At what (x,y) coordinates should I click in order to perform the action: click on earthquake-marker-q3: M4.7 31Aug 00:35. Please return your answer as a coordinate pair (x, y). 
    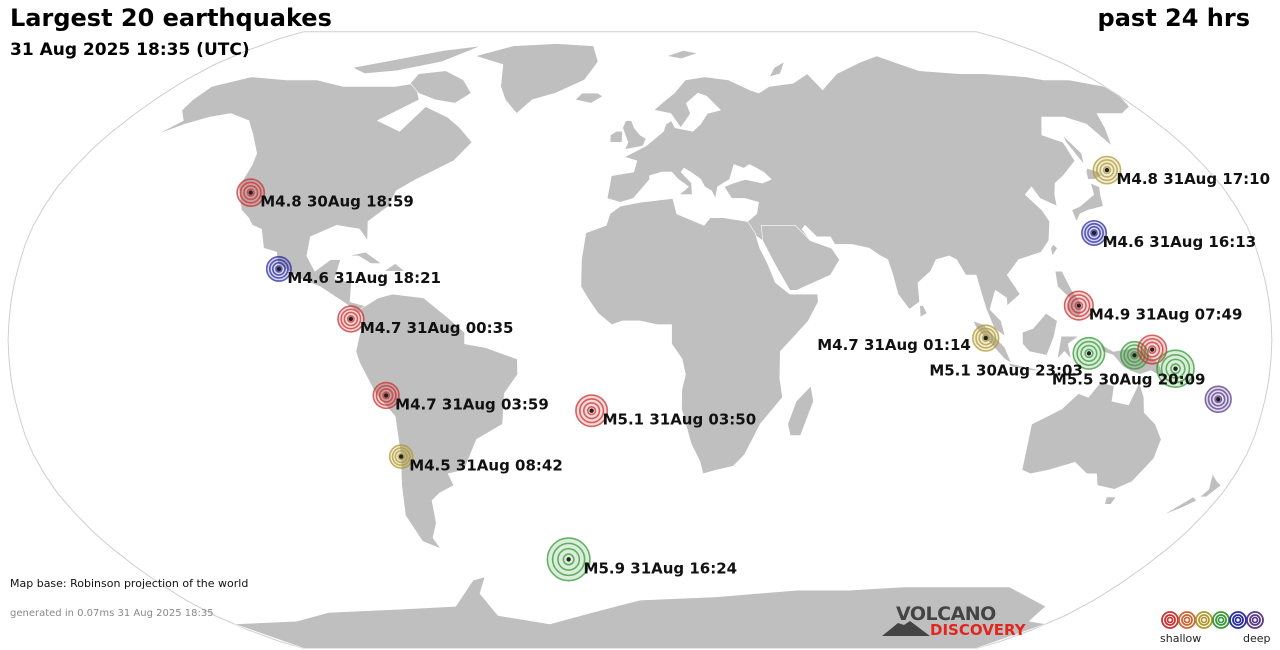
    Looking at the image, I should click on (425, 321).